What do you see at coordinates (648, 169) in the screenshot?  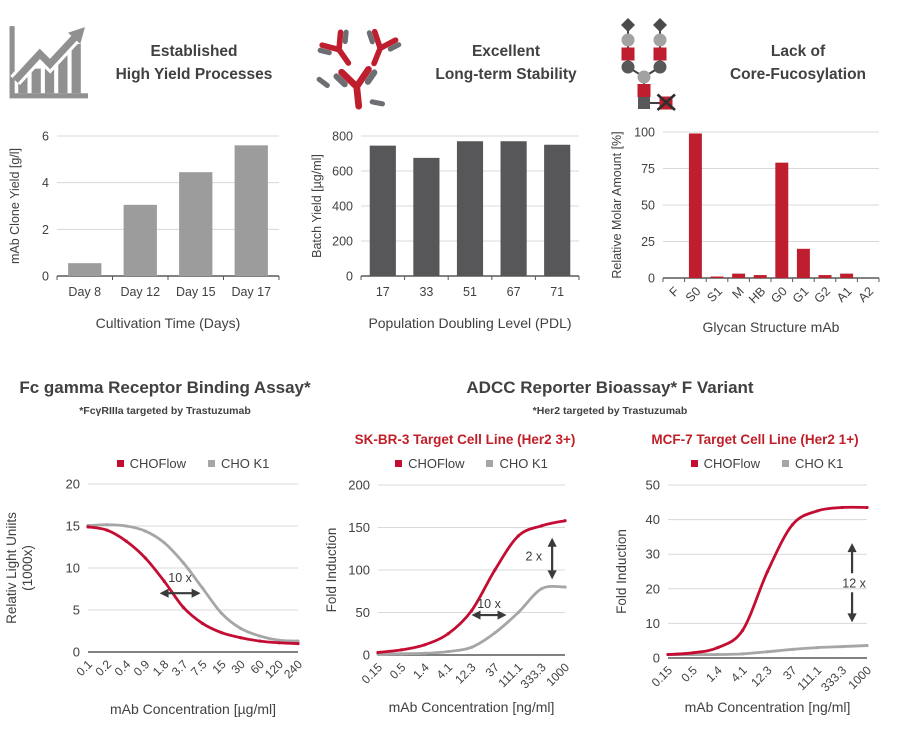 I see `svg-text: 75` at bounding box center [648, 169].